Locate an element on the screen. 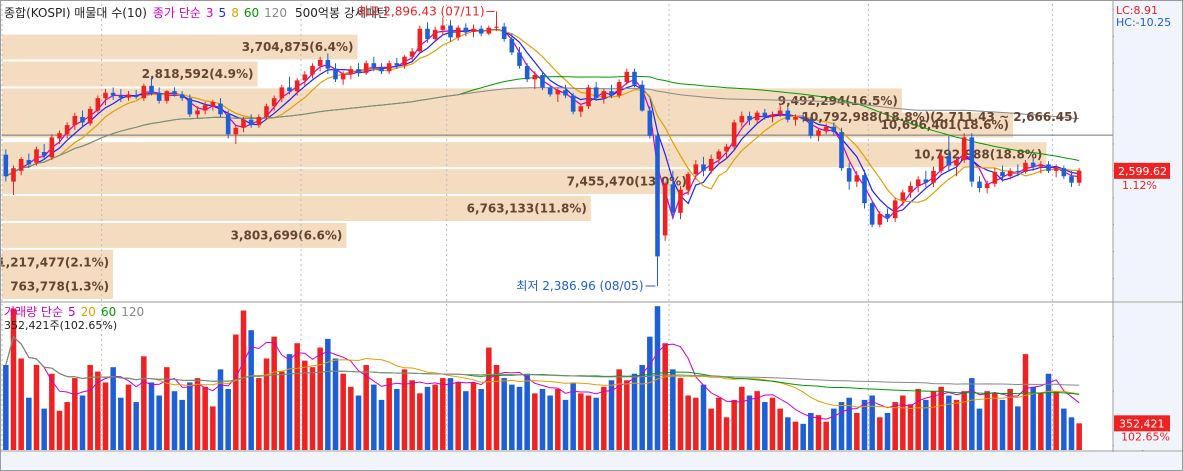 This screenshot has height=471, width=1183. volume-profile-label: 7,455,470(13.0%) is located at coordinates (627, 182).